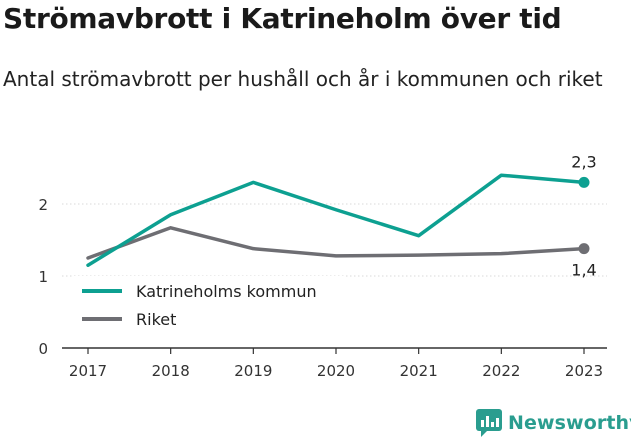  I want to click on legend-box, so click(210, 305).